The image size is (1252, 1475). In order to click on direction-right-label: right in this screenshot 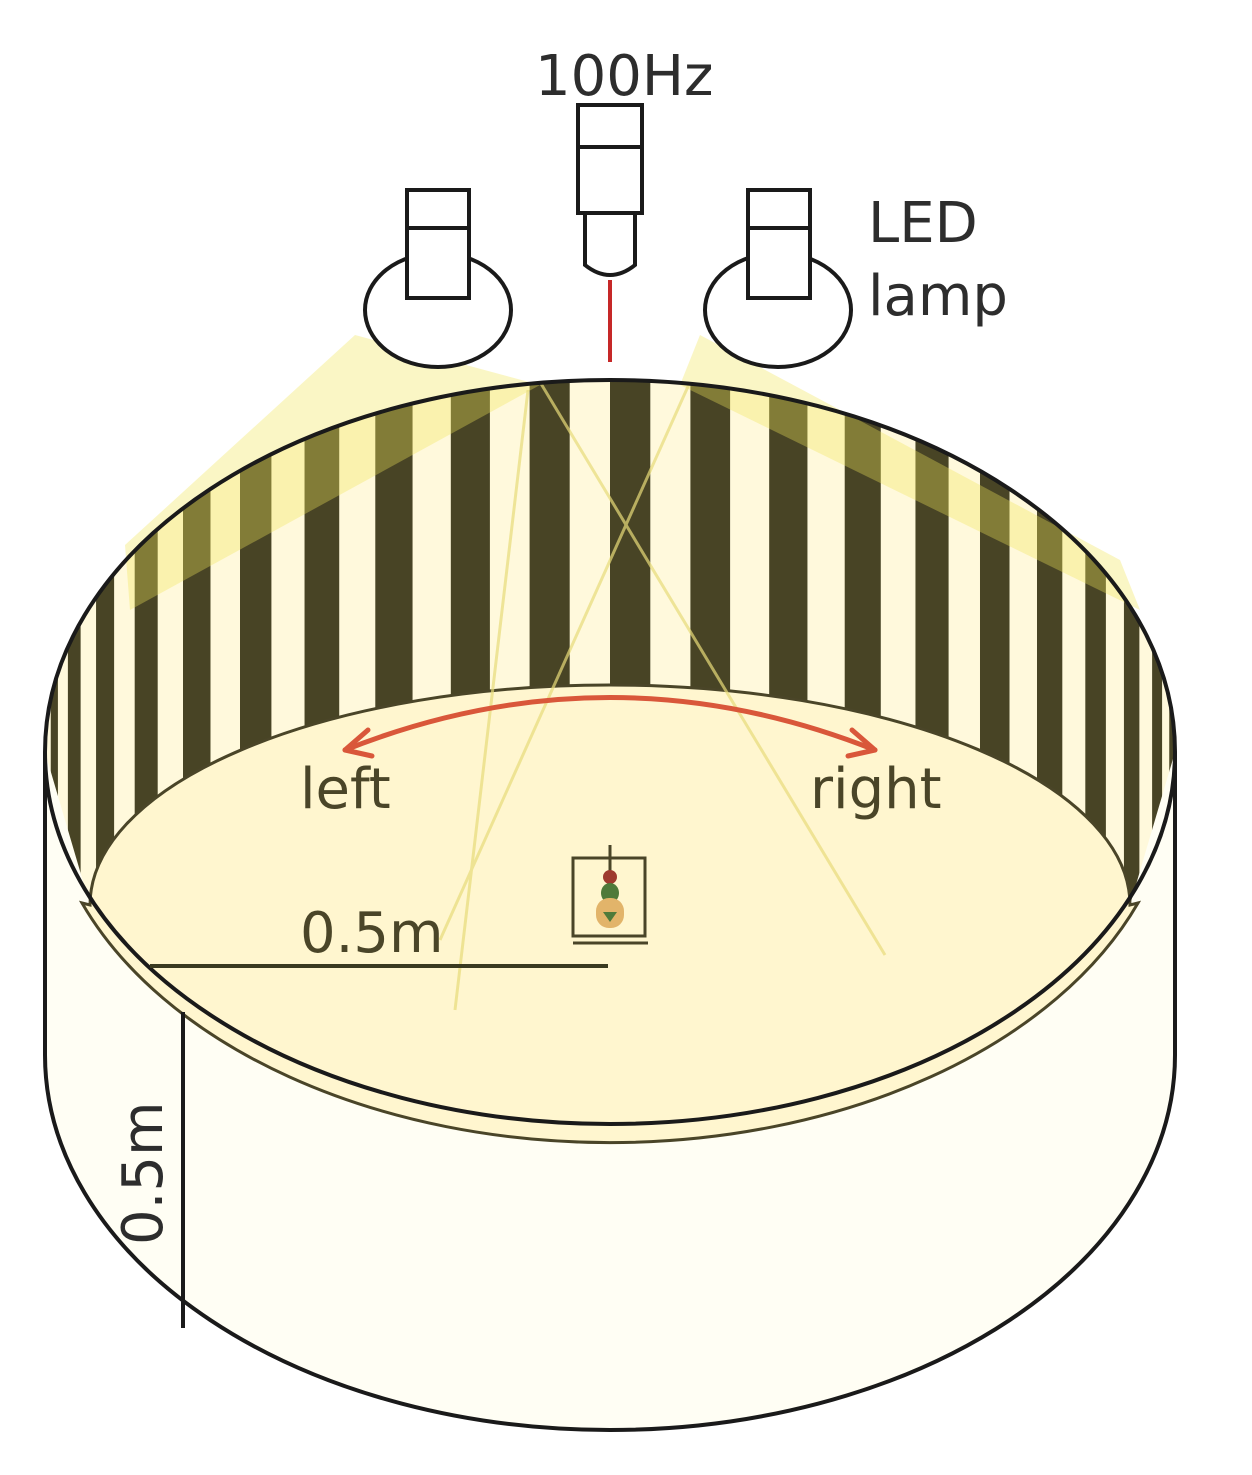, I will do `click(876, 789)`.